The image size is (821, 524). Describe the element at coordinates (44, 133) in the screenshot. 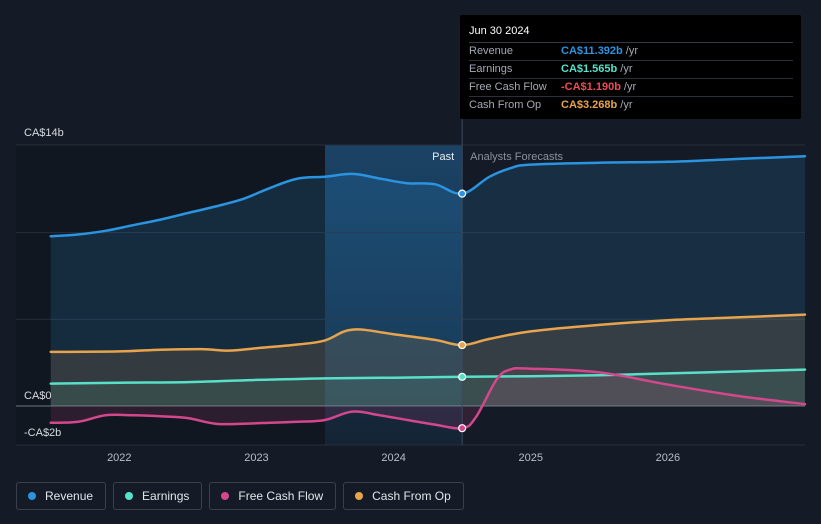

I see `y-axis-top-label: CA$14b` at that location.